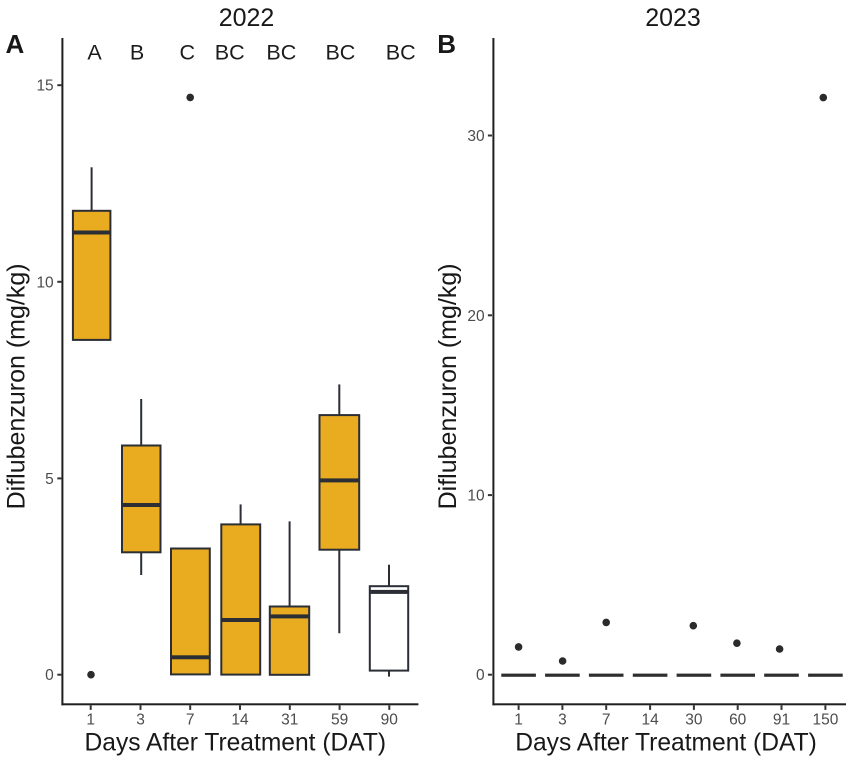  Describe the element at coordinates (188, 52) in the screenshot. I see `svg-text: C` at that location.